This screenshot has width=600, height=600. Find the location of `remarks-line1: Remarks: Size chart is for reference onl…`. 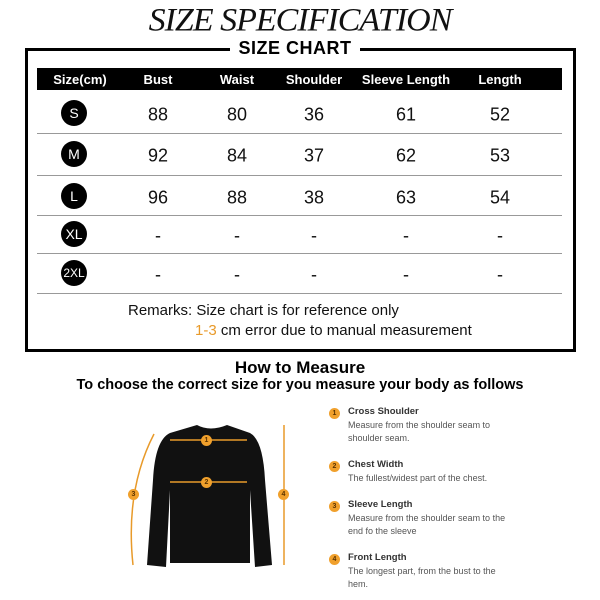

remarks-line1: Remarks: Size chart is for reference onl… is located at coordinates (263, 310).